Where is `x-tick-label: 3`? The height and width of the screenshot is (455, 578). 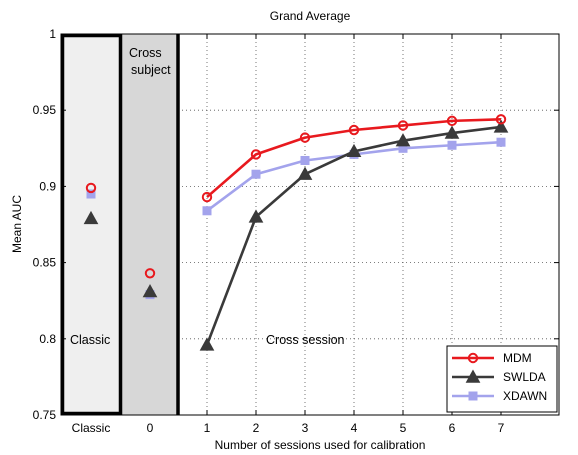 x-tick-label: 3 is located at coordinates (305, 428).